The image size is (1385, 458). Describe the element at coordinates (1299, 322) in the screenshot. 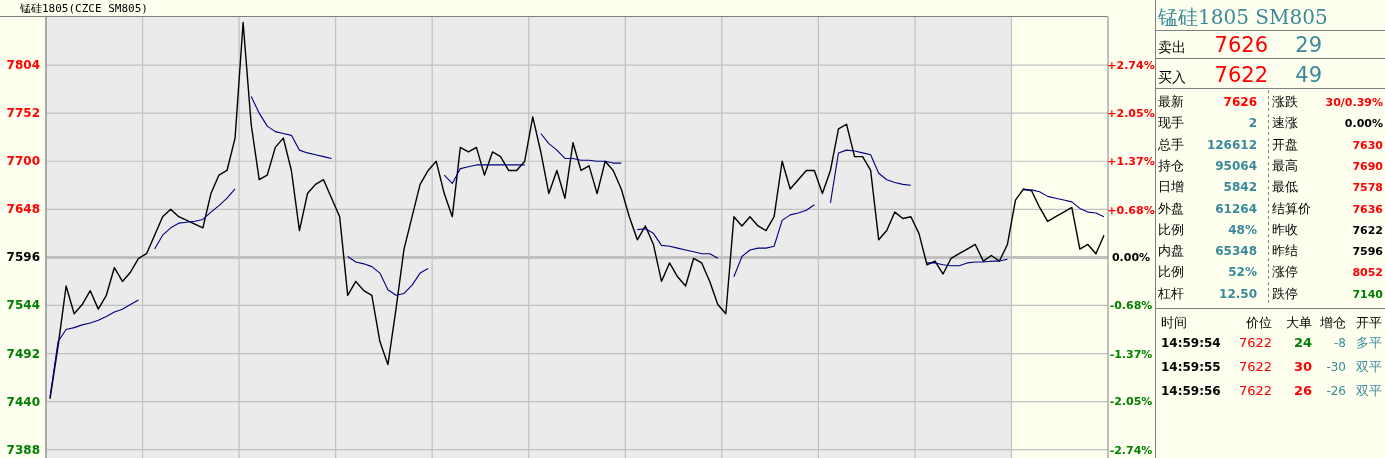

I see `text: 大单` at that location.